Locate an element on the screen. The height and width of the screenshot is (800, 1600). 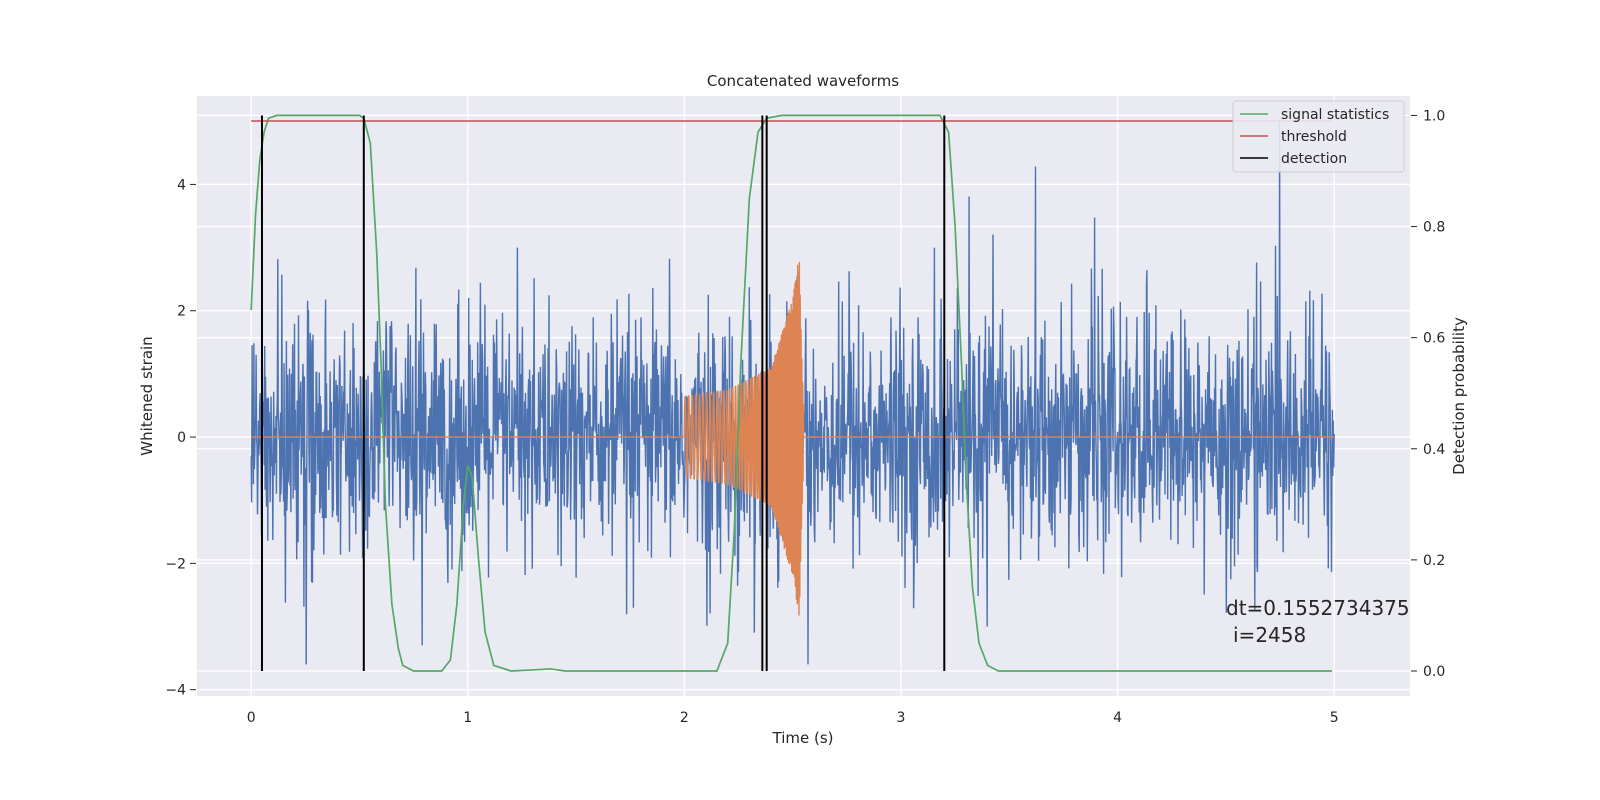
x-axis-label: Time (s) is located at coordinates (803, 738).